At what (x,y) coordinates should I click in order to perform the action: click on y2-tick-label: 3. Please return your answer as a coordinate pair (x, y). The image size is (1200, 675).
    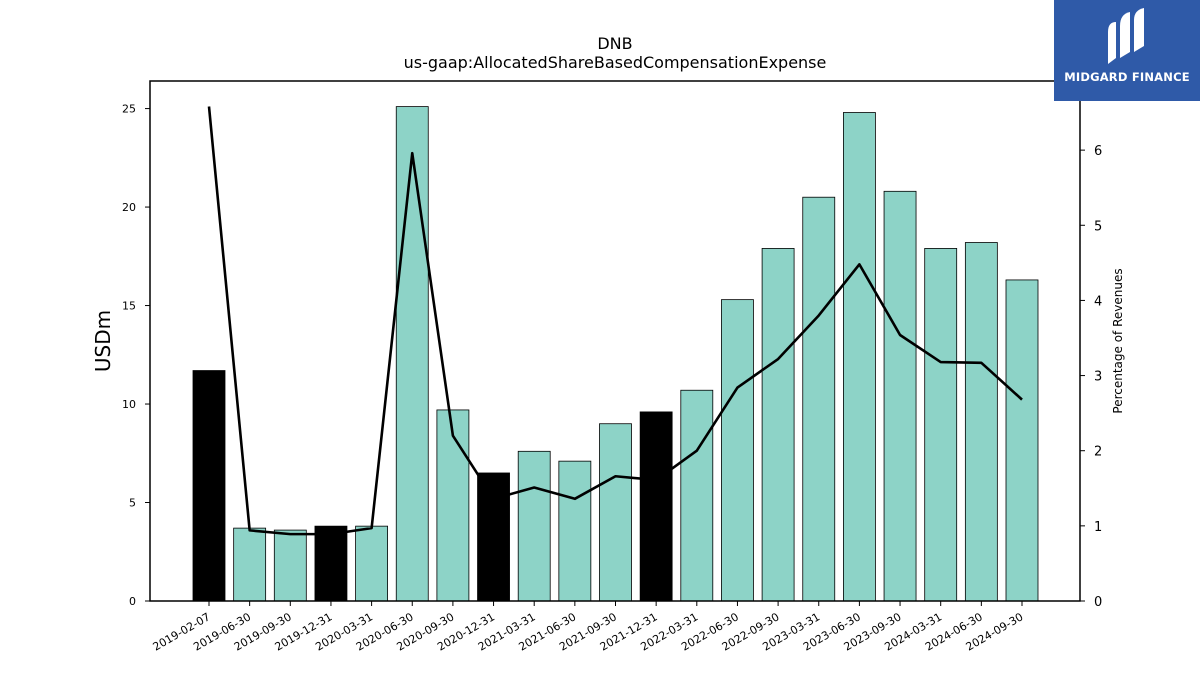
    Looking at the image, I should click on (1098, 377).